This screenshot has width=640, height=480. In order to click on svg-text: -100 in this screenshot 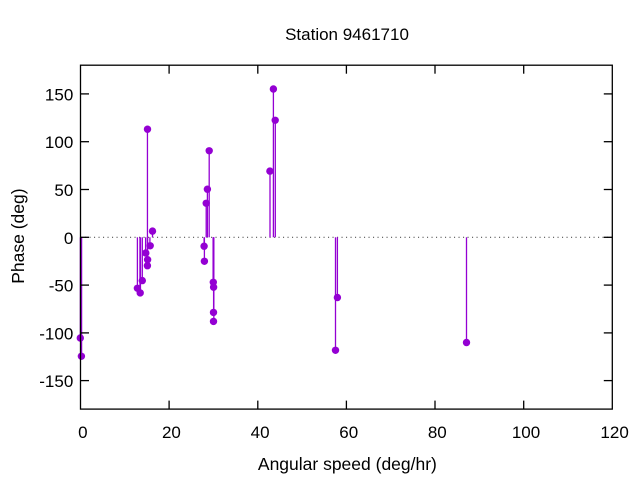, I will do `click(56, 333)`.